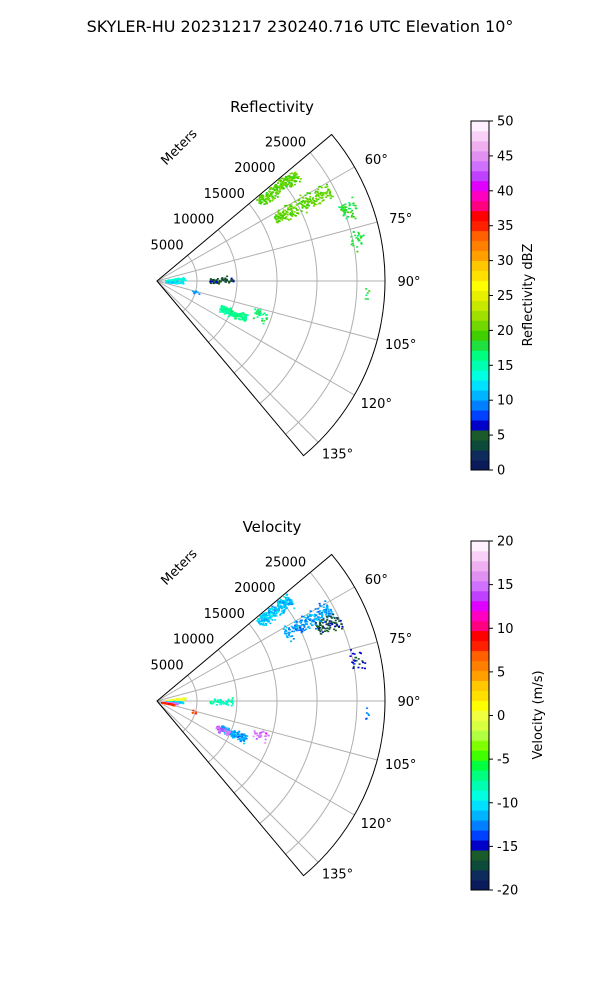 This screenshot has width=600, height=1000. Describe the element at coordinates (505, 296) in the screenshot. I see `colorbar-tick-label: 25` at that location.